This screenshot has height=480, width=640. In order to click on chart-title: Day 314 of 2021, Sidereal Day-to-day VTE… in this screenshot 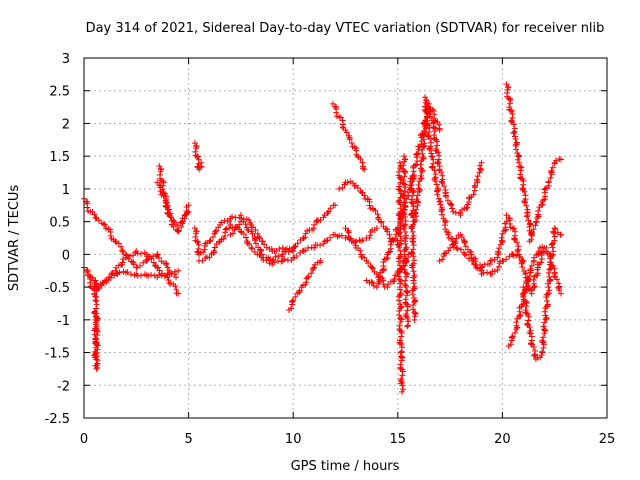, I will do `click(345, 28)`.